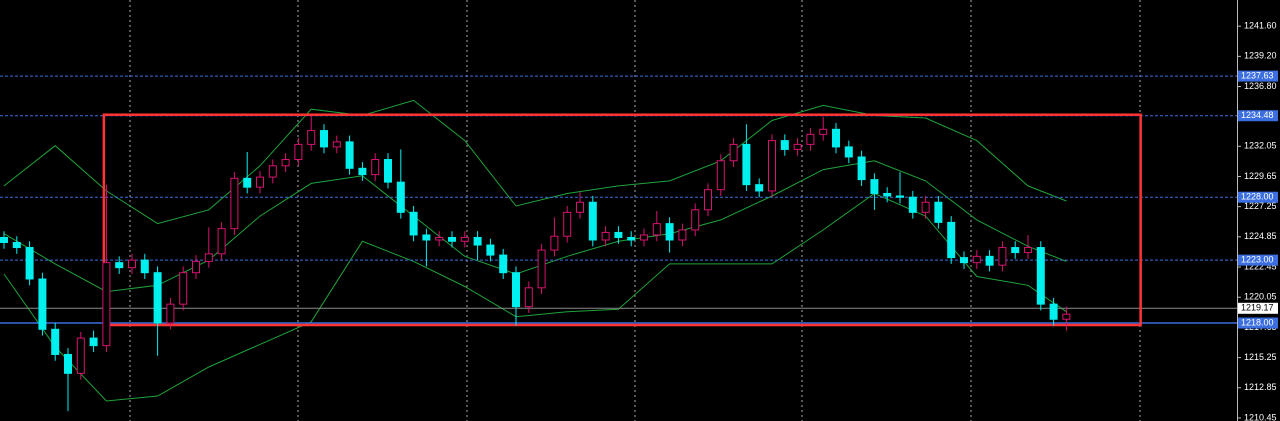 The image size is (1280, 421). Describe the element at coordinates (1260, 416) in the screenshot. I see `y-tick-label: 1210.45` at that location.